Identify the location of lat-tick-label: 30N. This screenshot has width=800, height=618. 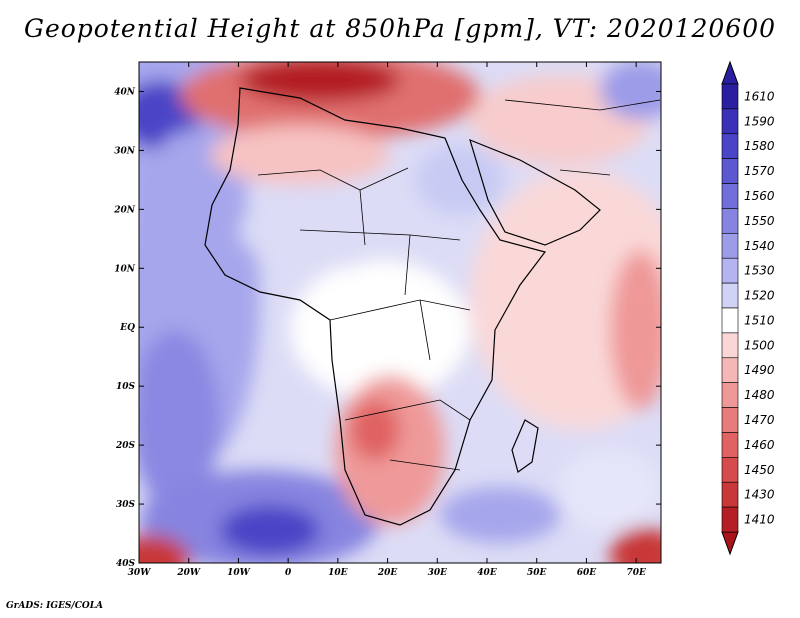
(125, 151).